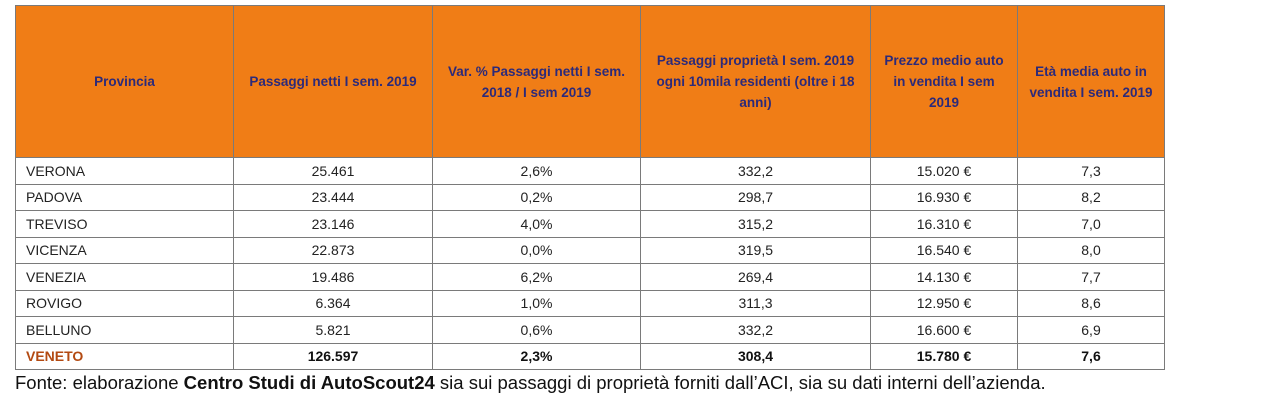 The width and height of the screenshot is (1267, 418). What do you see at coordinates (755, 356) in the screenshot?
I see `total-per-10k-cell: 308,4` at bounding box center [755, 356].